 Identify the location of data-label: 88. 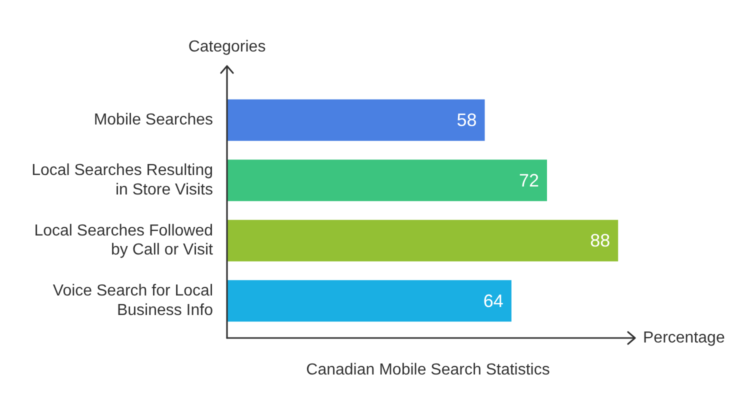
(600, 240).